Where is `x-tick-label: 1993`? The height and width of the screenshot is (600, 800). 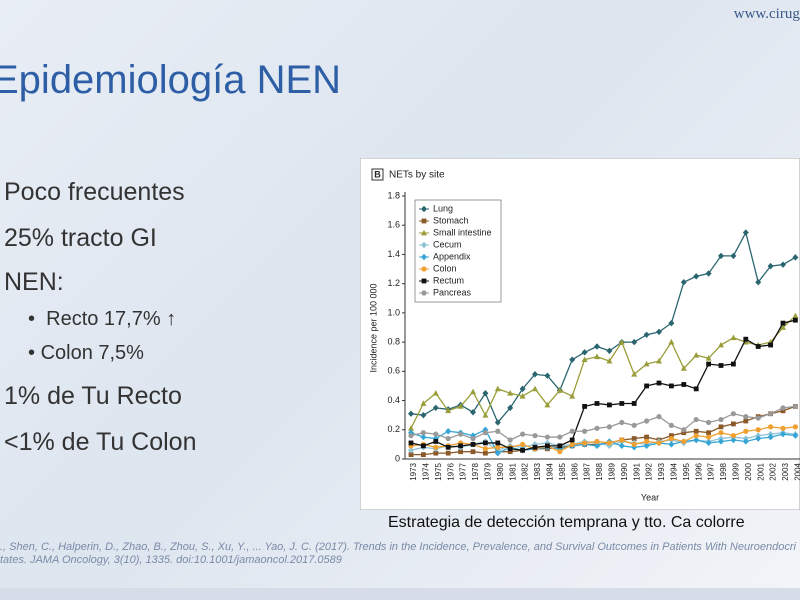 x-tick-label: 1993 is located at coordinates (661, 471).